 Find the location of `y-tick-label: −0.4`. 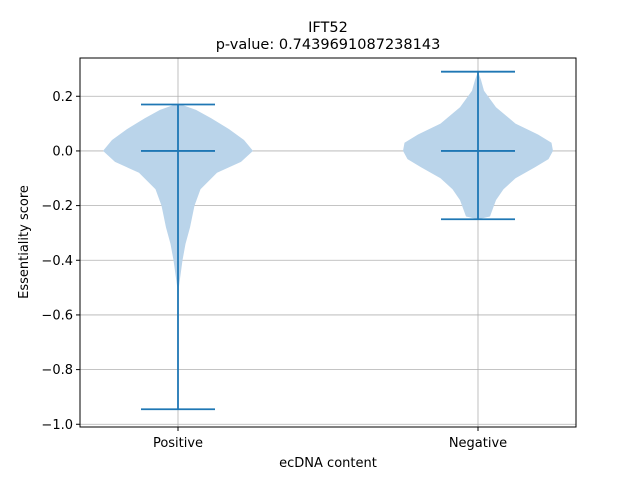

y-tick-label: −0.4 is located at coordinates (57, 261).